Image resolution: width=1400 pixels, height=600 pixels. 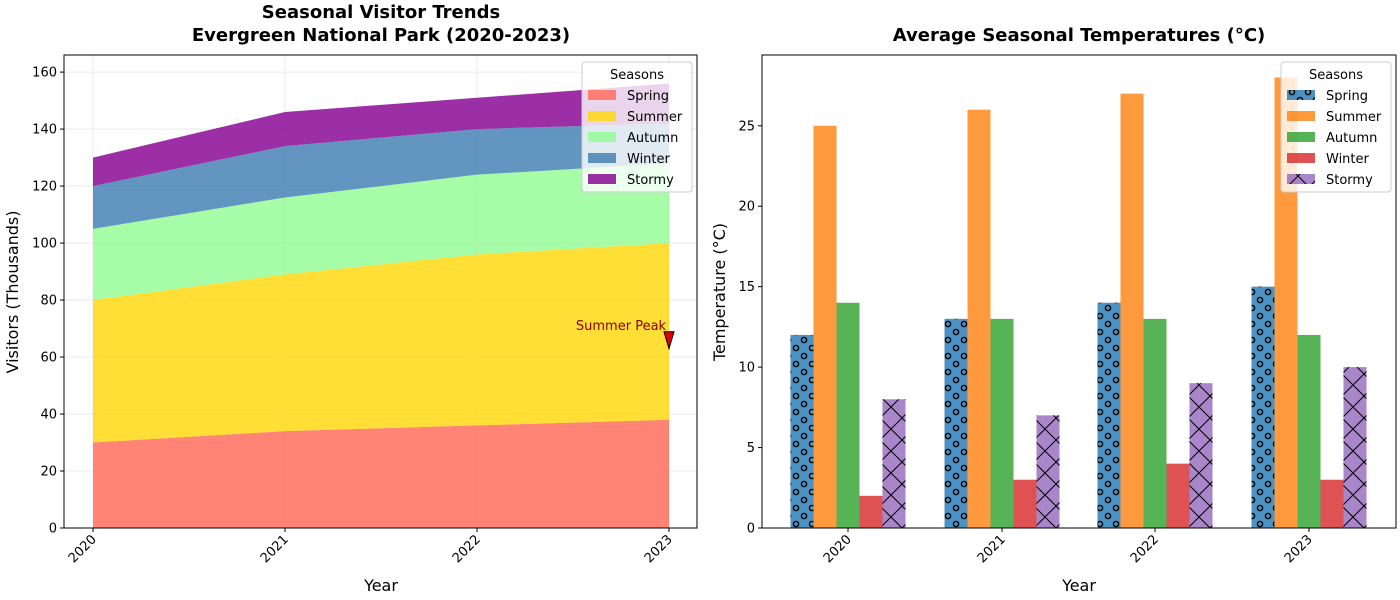 I want to click on bar-stormy-2022-hatch, so click(x=1201, y=455).